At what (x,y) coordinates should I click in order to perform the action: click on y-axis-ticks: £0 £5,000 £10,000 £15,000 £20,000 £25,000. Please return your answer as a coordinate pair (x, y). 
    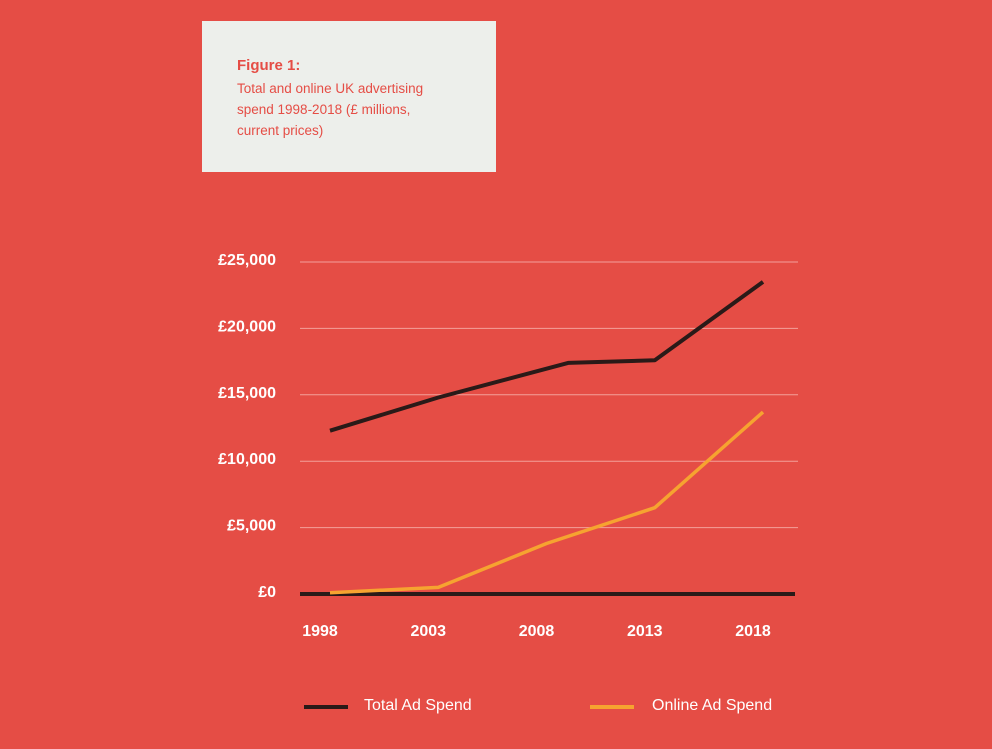
    Looking at the image, I should click on (247, 426).